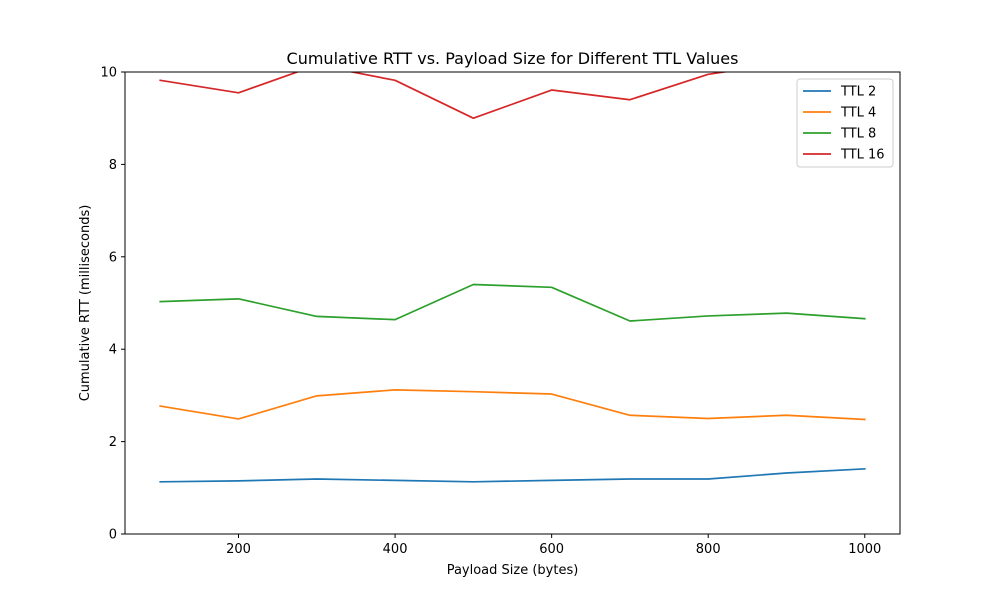 This screenshot has width=1000, height=600. I want to click on legend: TTL 2 TTL 4 TTL 8 TTL 16, so click(845, 123).